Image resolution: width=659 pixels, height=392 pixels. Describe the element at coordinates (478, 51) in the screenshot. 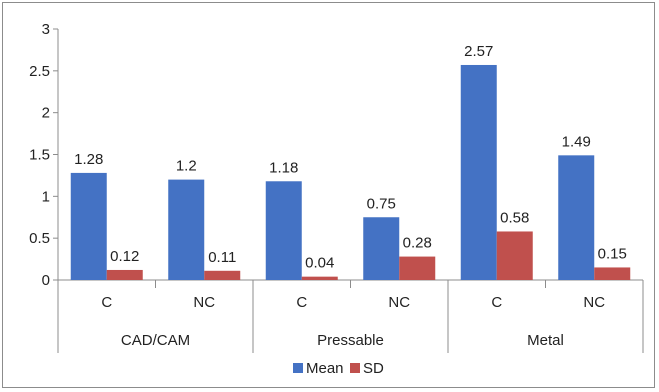

I see `mean-data-label: 2.57` at that location.